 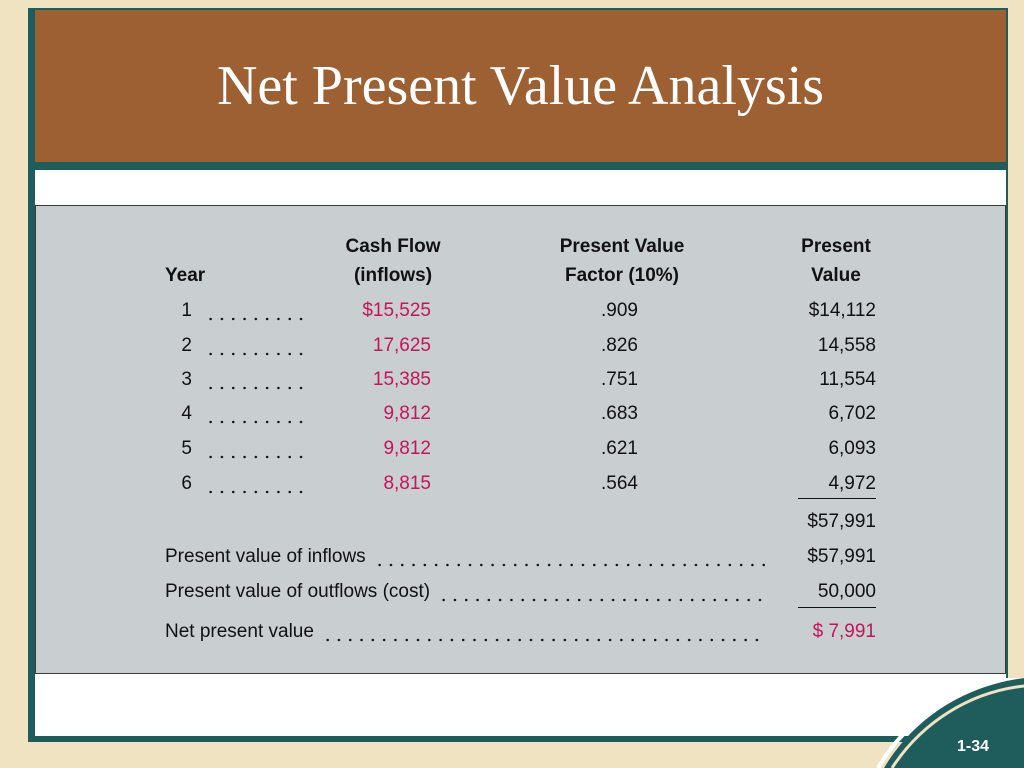 I want to click on year: 5, so click(x=186, y=448).